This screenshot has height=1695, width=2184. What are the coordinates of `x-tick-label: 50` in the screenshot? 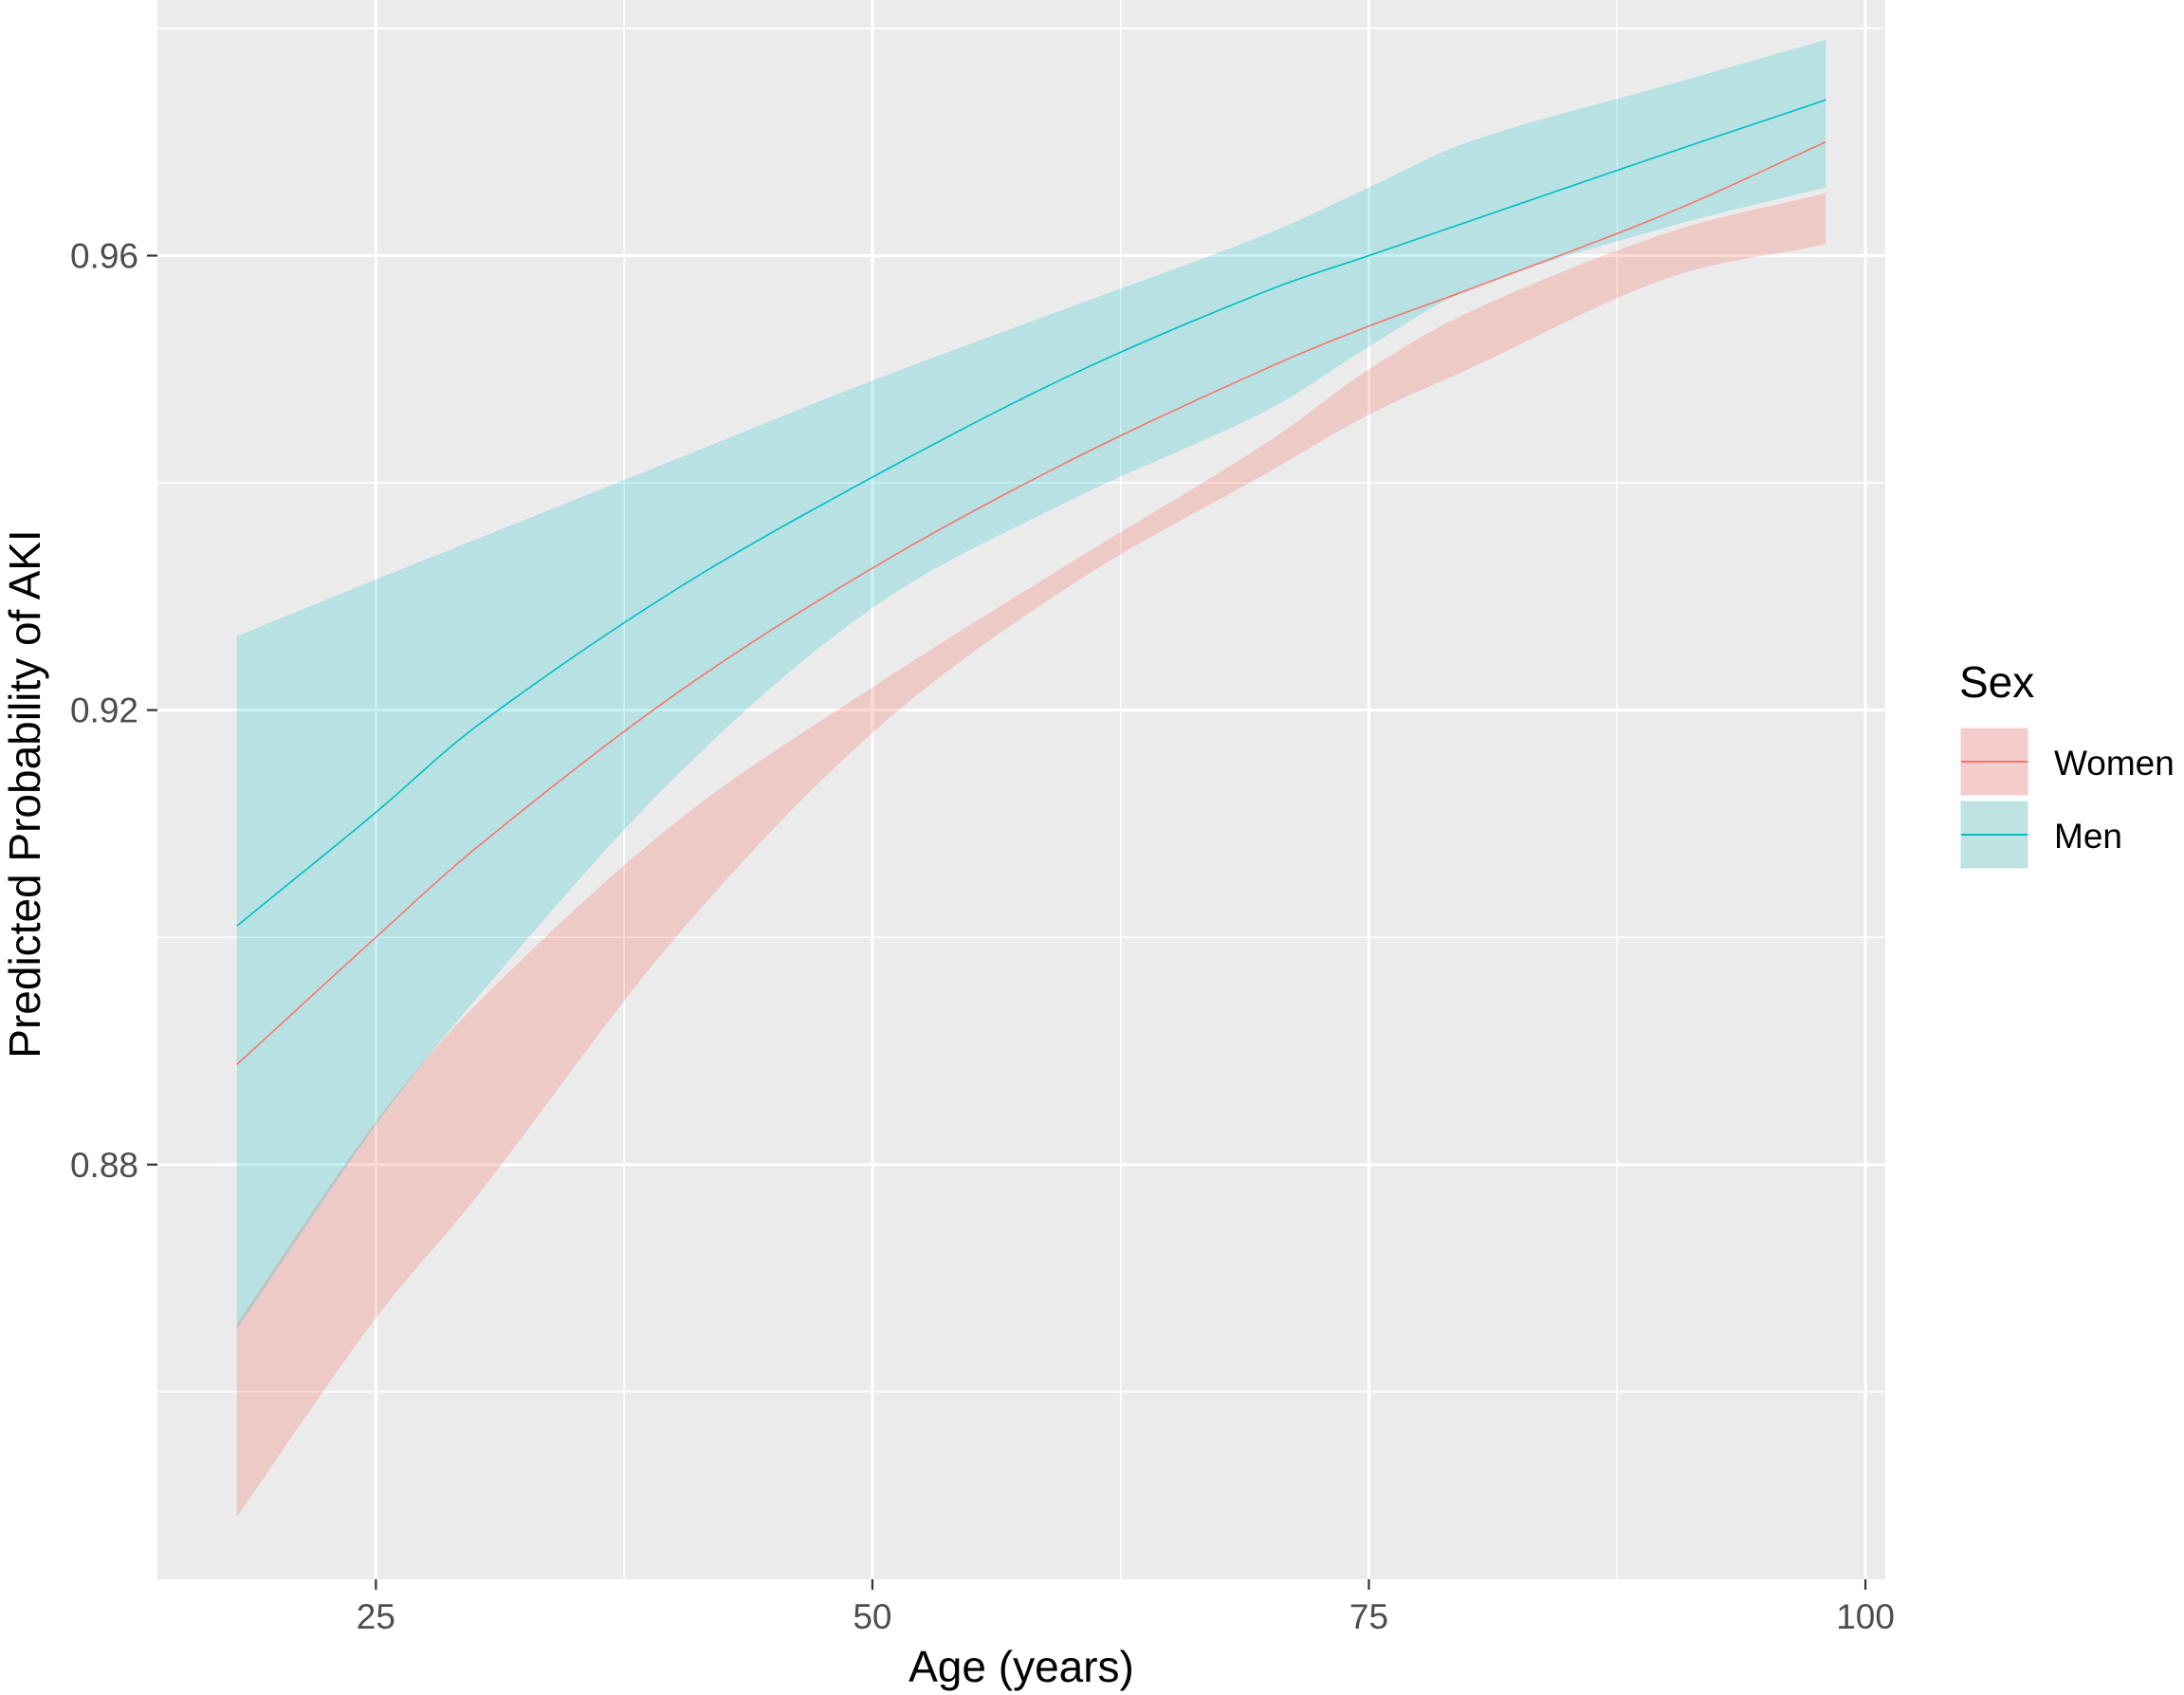 It's located at (872, 1616).